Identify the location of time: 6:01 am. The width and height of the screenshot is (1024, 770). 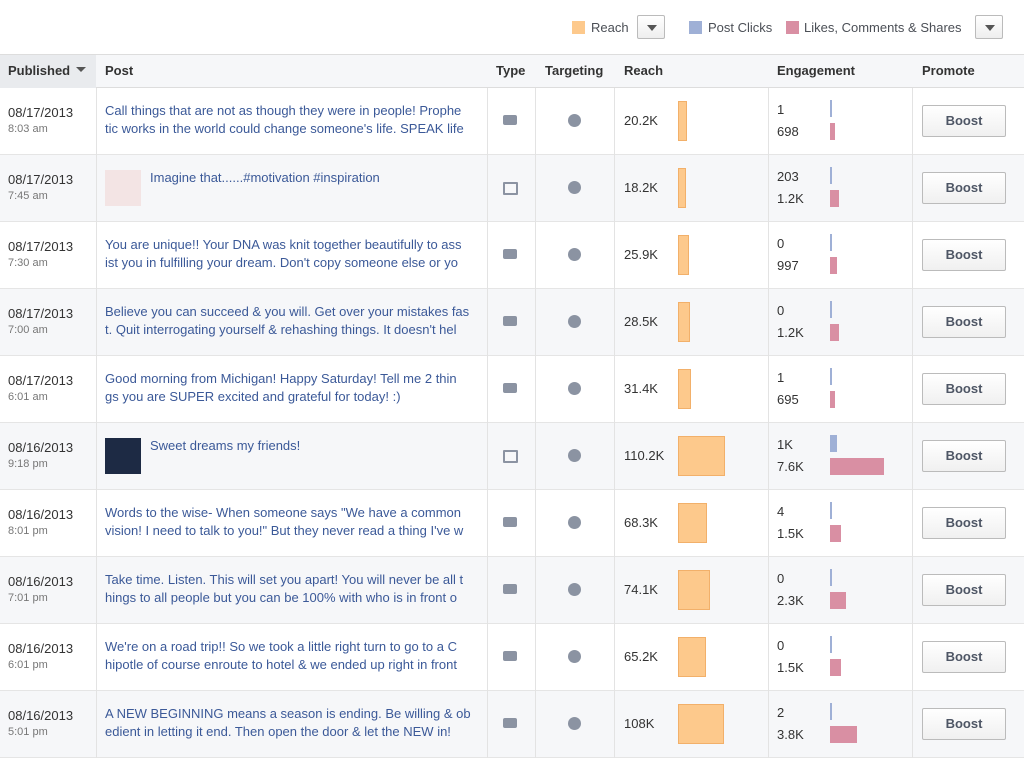
(28, 397).